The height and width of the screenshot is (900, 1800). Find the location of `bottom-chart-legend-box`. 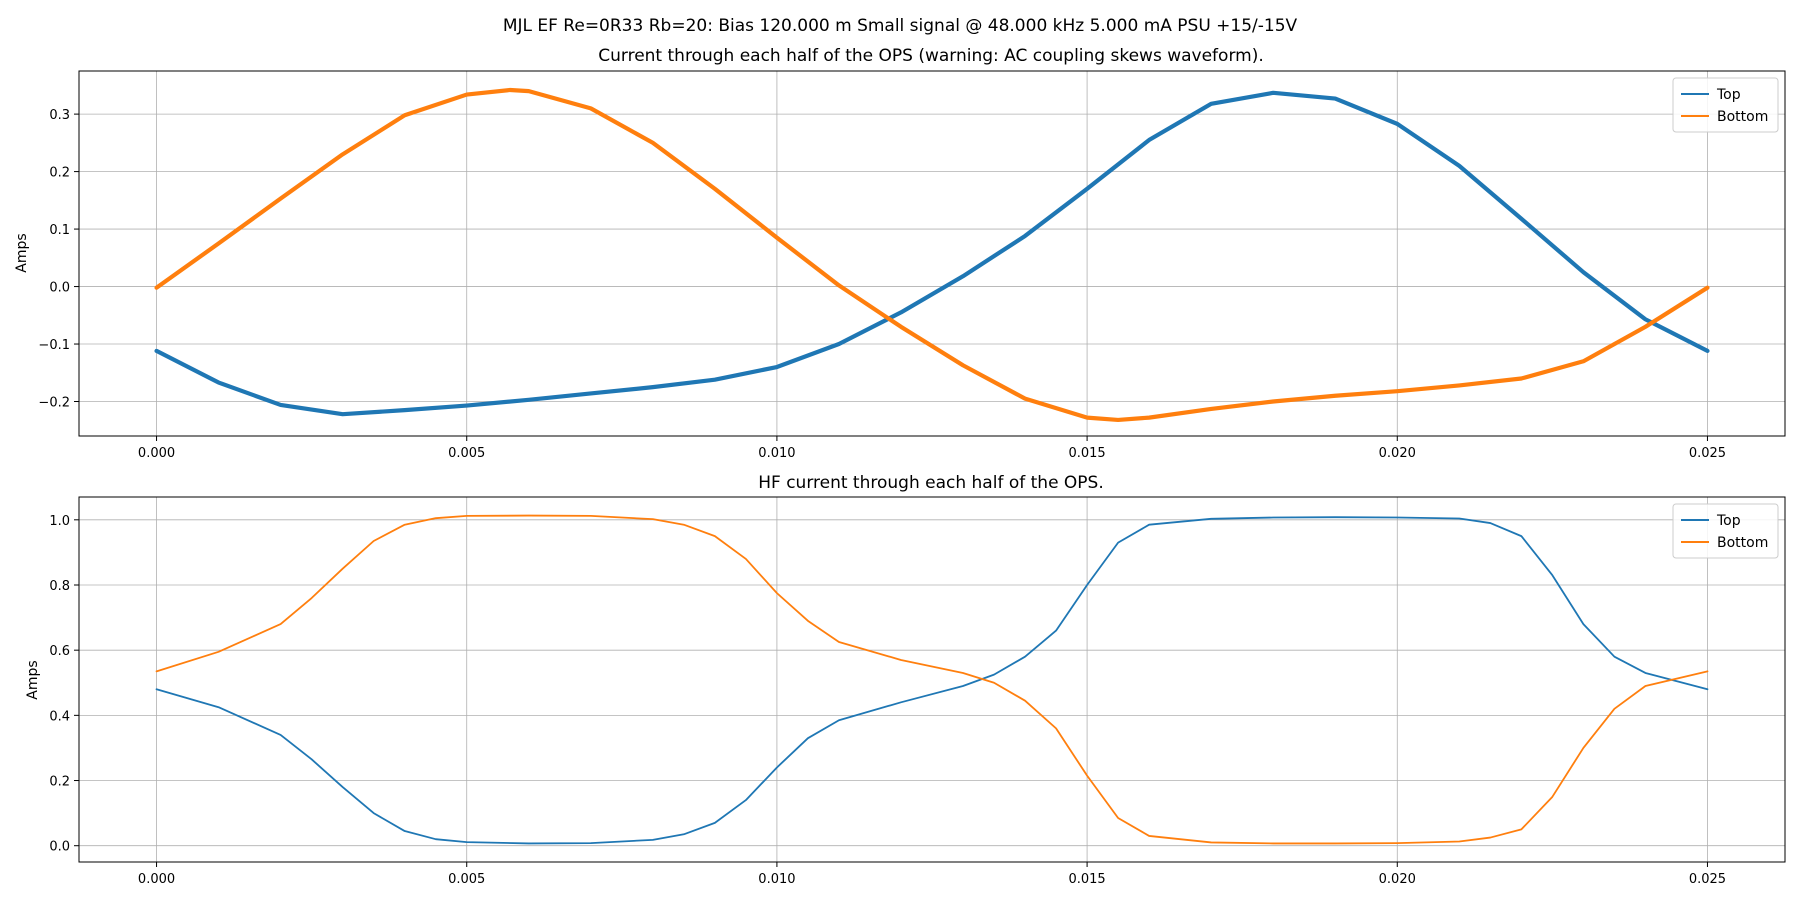

bottom-chart-legend-box is located at coordinates (1725, 531).